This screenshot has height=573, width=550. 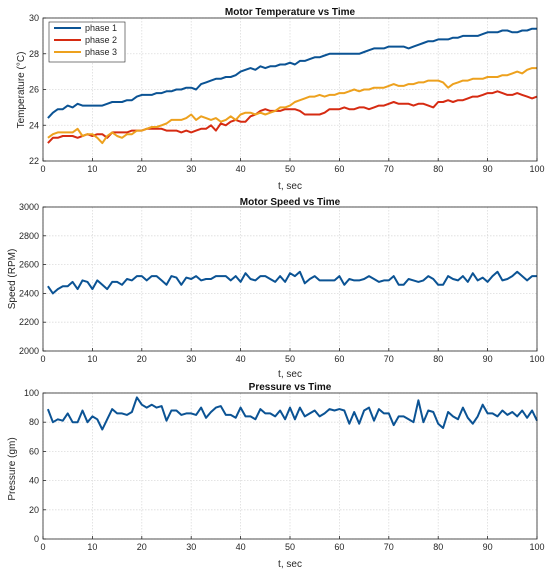 What do you see at coordinates (34, 422) in the screenshot?
I see `y-tick-label: 80` at bounding box center [34, 422].